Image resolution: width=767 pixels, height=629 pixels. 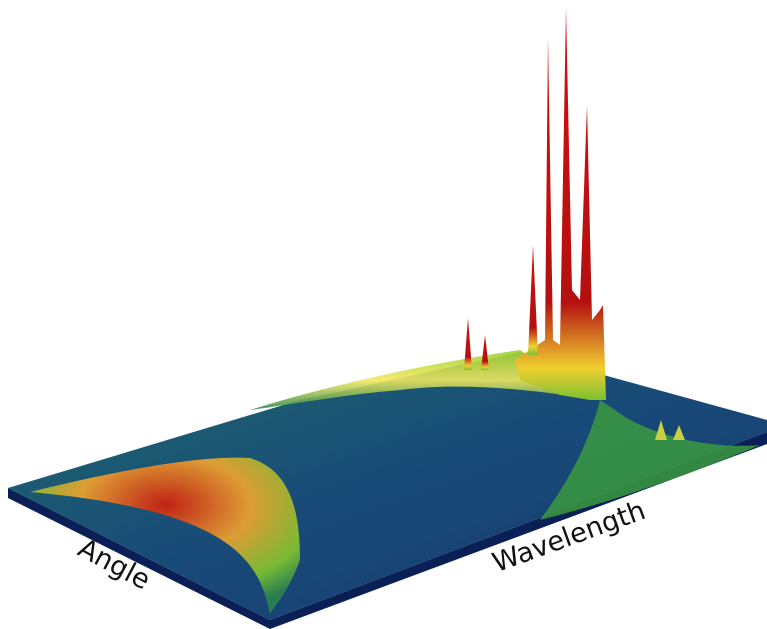 I want to click on bump, so click(x=165, y=536).